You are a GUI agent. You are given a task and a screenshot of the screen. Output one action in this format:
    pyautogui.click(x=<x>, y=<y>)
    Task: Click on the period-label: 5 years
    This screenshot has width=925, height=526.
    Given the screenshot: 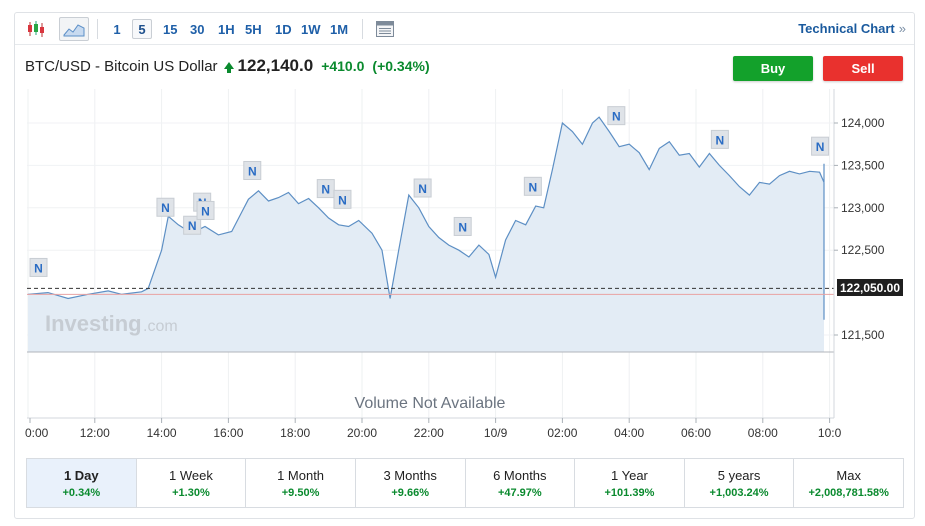 What is the action you would take?
    pyautogui.click(x=739, y=475)
    